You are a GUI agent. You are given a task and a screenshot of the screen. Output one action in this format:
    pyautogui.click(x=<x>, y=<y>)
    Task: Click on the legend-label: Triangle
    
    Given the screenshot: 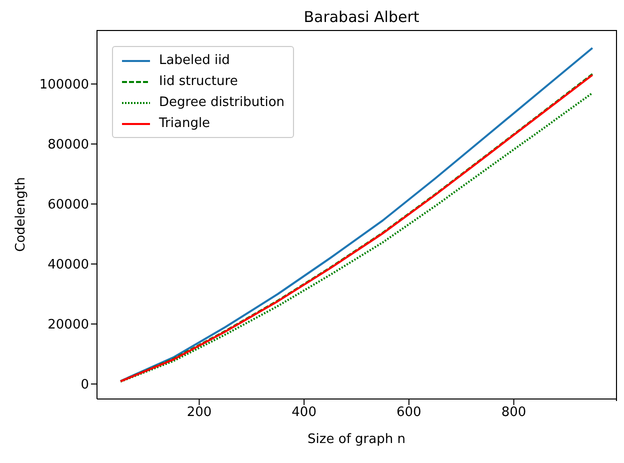 What is the action you would take?
    pyautogui.click(x=184, y=123)
    